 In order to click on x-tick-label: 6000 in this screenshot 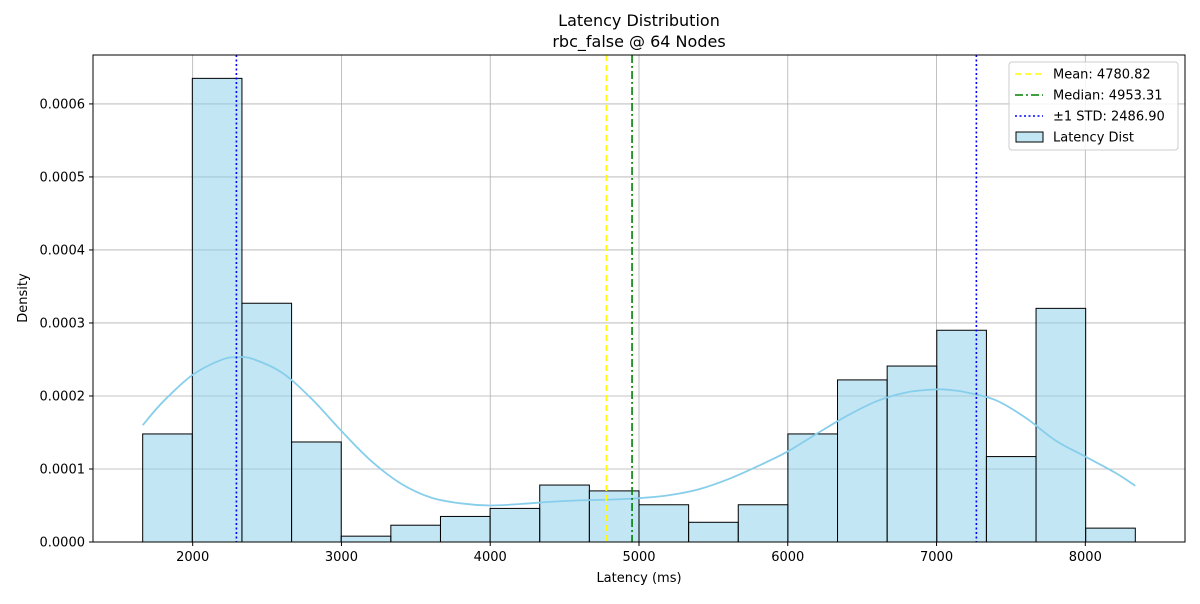, I will do `click(787, 557)`.